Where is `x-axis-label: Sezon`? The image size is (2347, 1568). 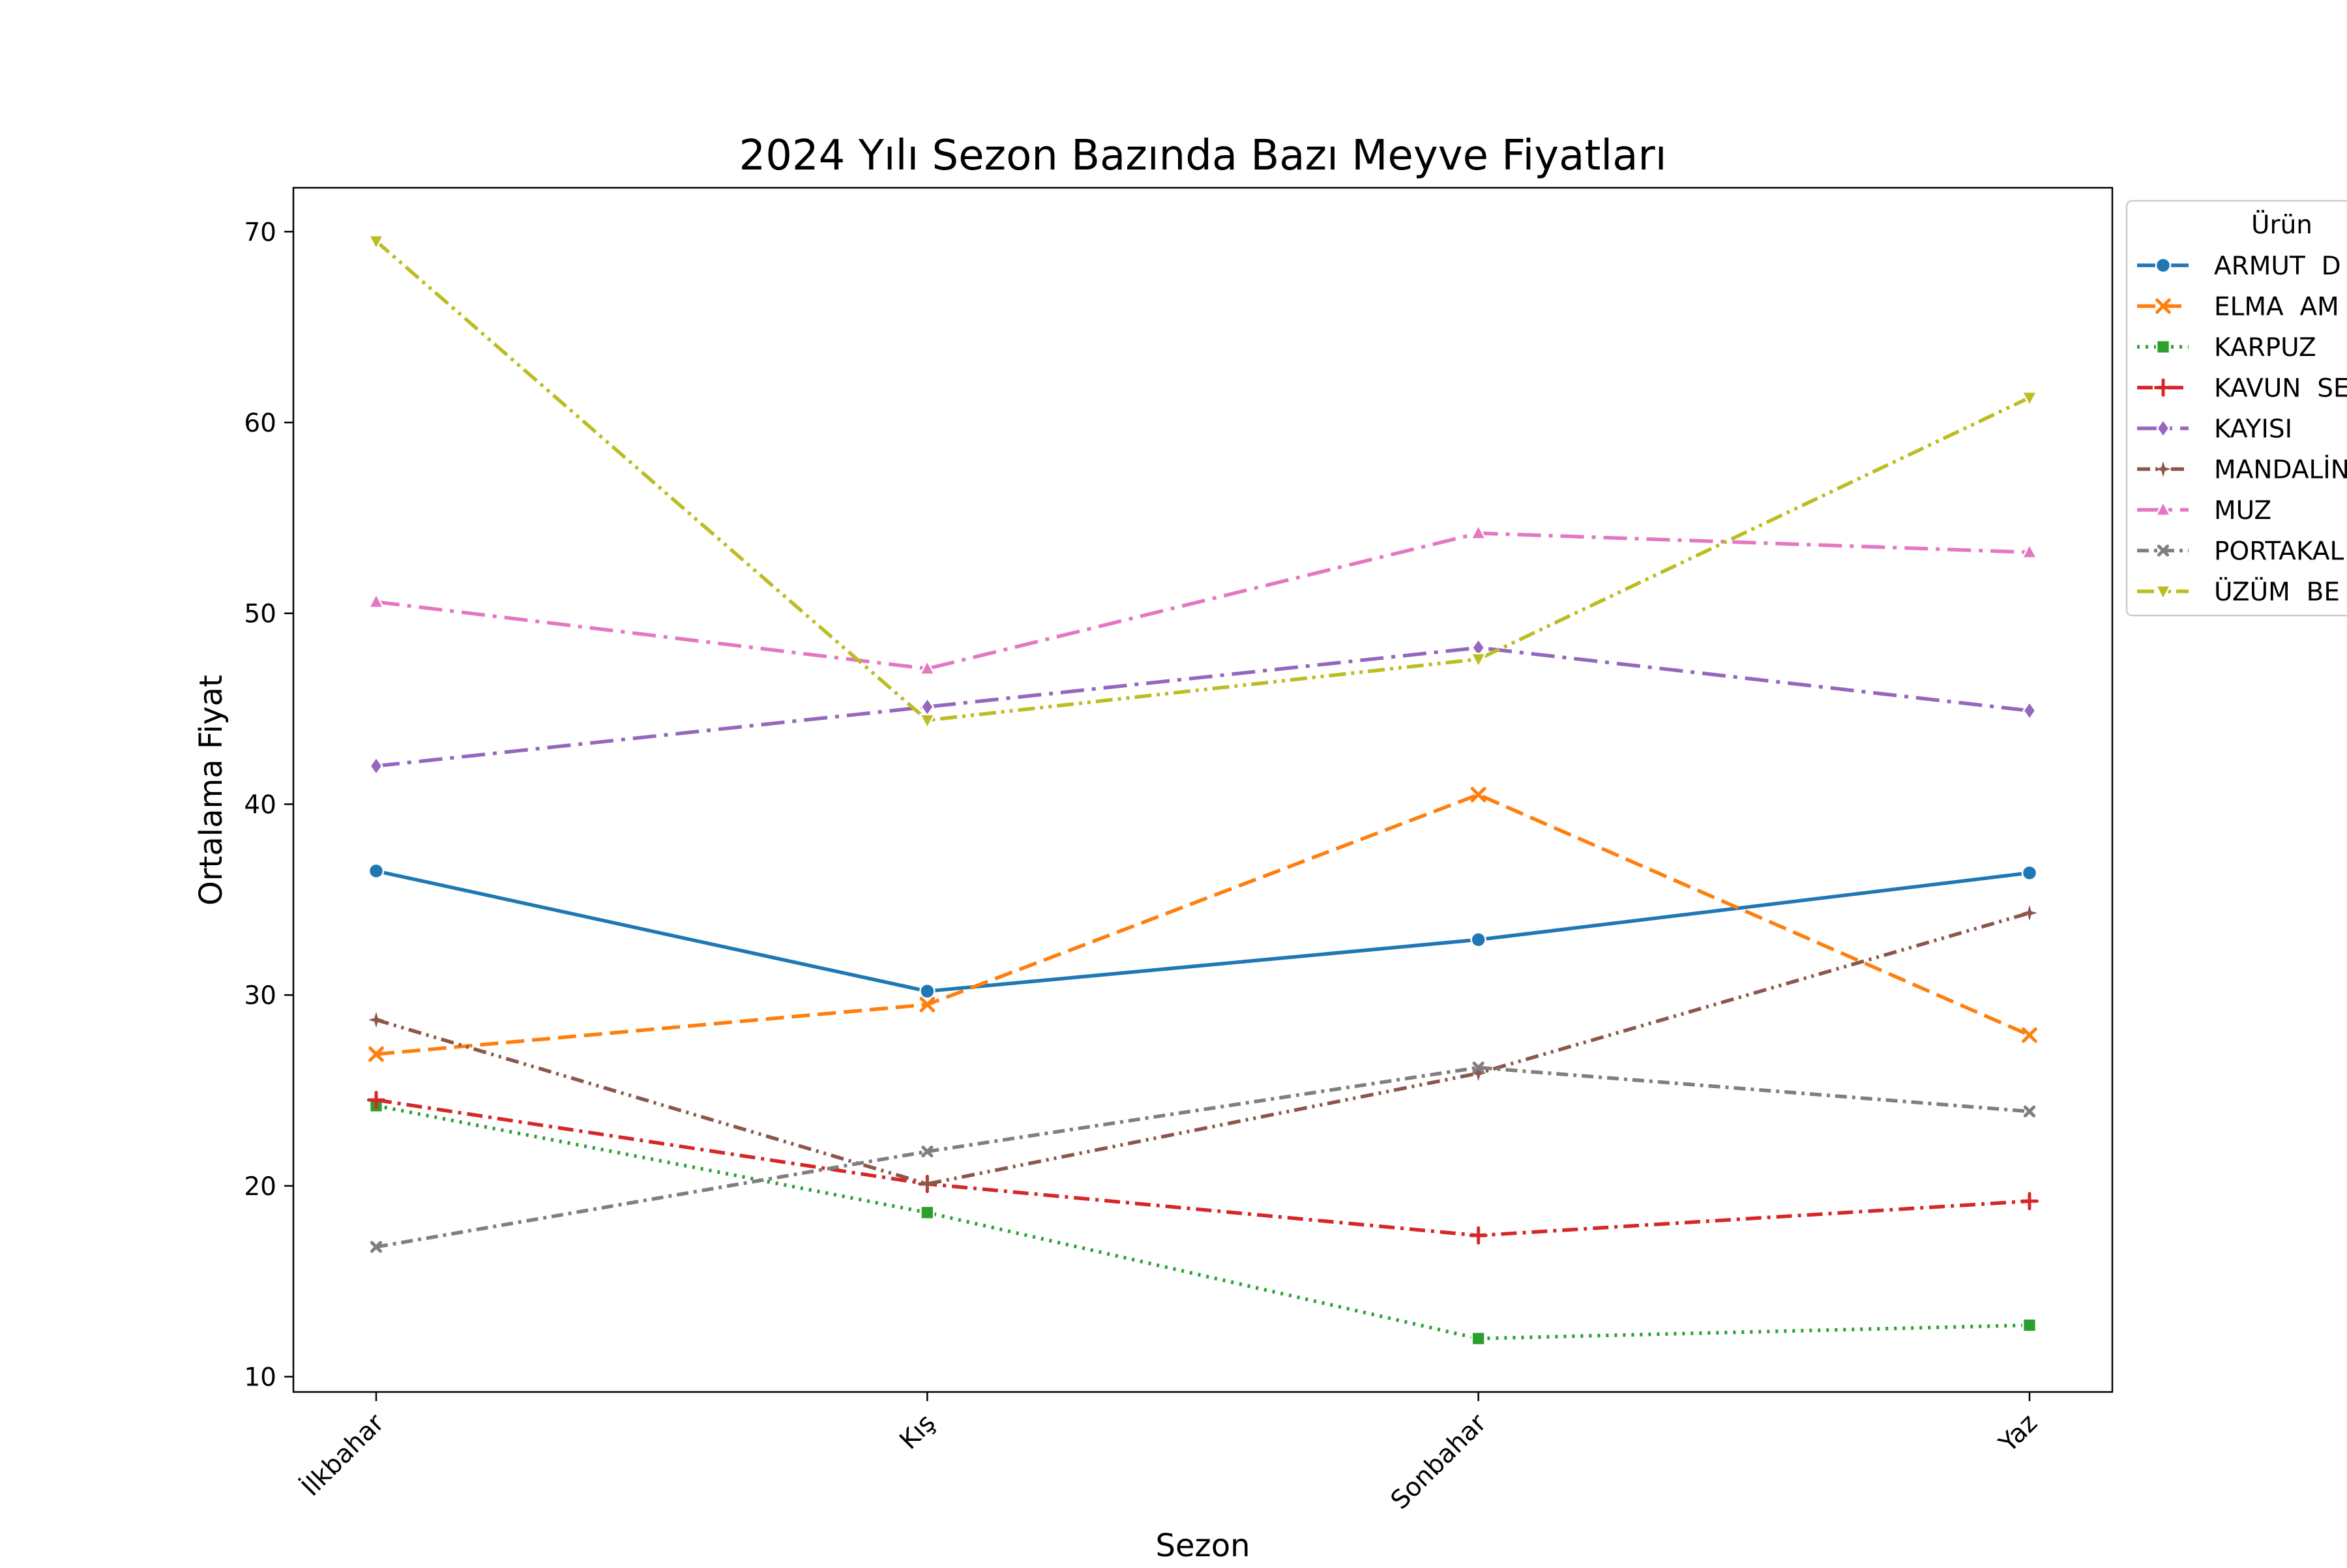 x-axis-label: Sezon is located at coordinates (1203, 1546).